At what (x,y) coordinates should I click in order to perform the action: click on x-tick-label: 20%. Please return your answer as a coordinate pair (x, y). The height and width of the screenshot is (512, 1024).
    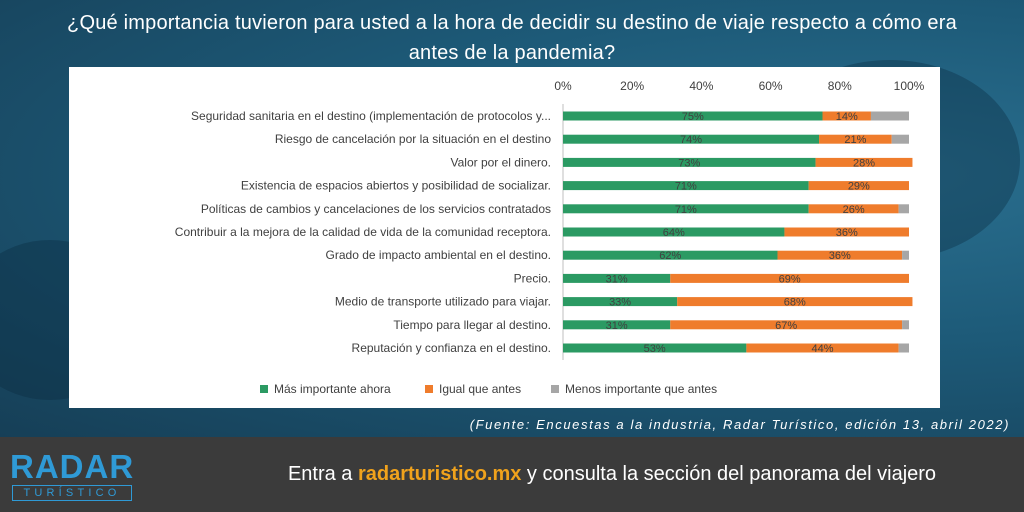
    Looking at the image, I should click on (632, 86).